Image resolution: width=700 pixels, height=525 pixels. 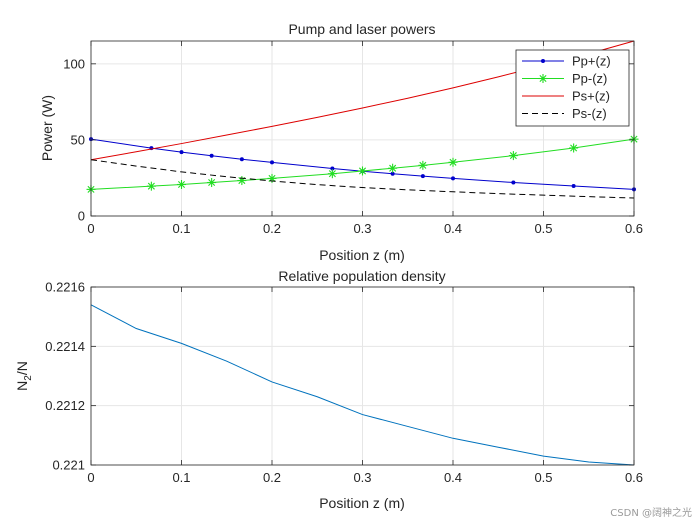 What do you see at coordinates (81, 216) in the screenshot?
I see `y-tick-label: 0` at bounding box center [81, 216].